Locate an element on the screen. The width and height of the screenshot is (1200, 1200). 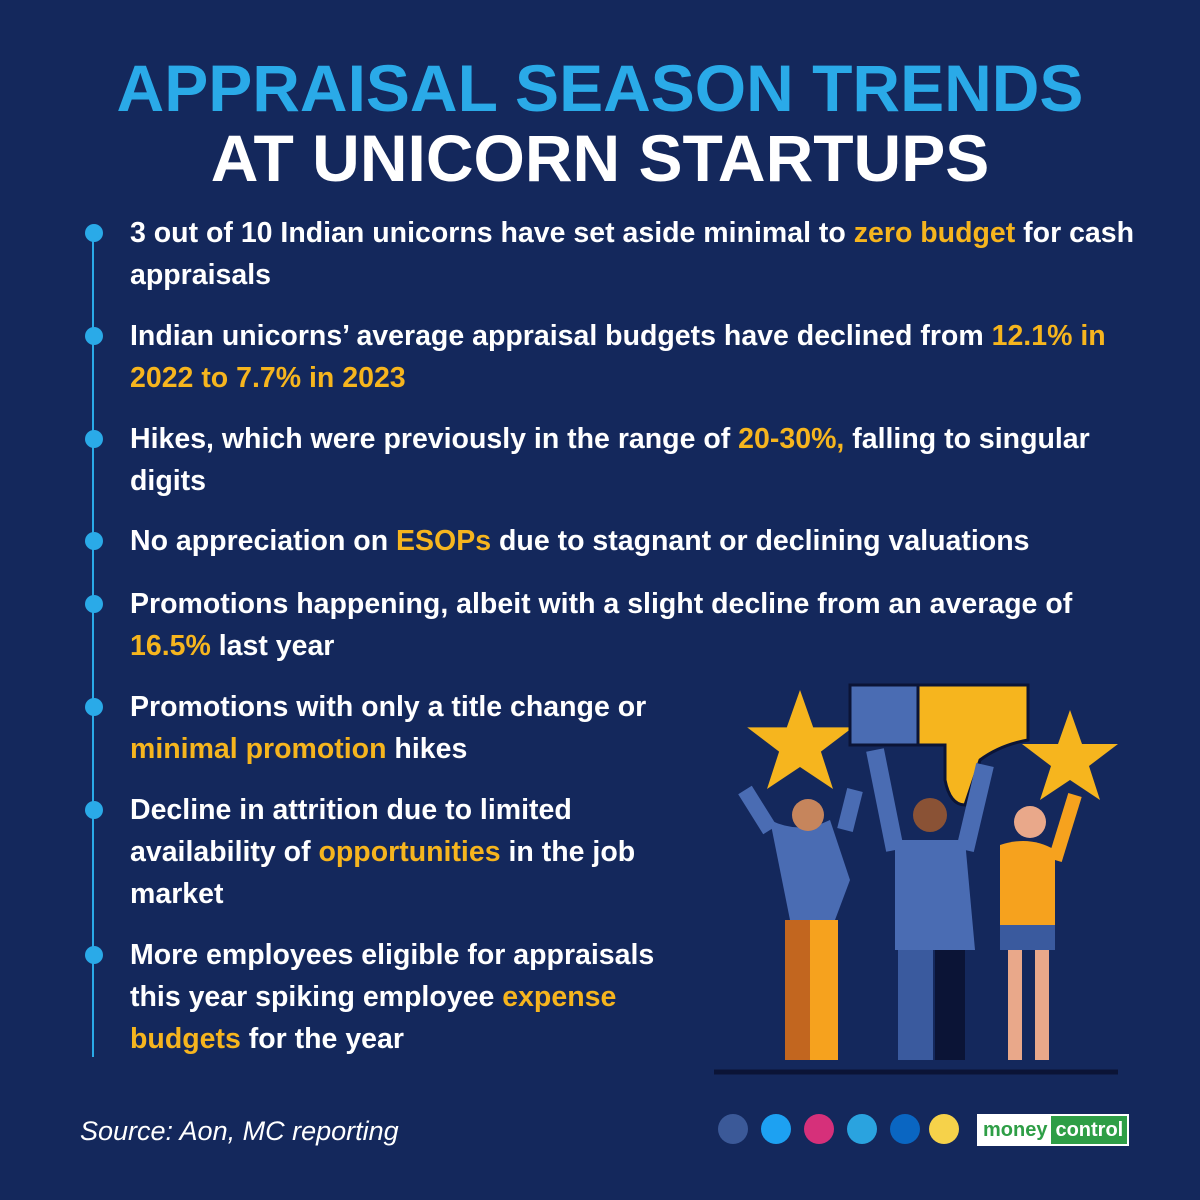
text: No appreciation on is located at coordinates (263, 541).